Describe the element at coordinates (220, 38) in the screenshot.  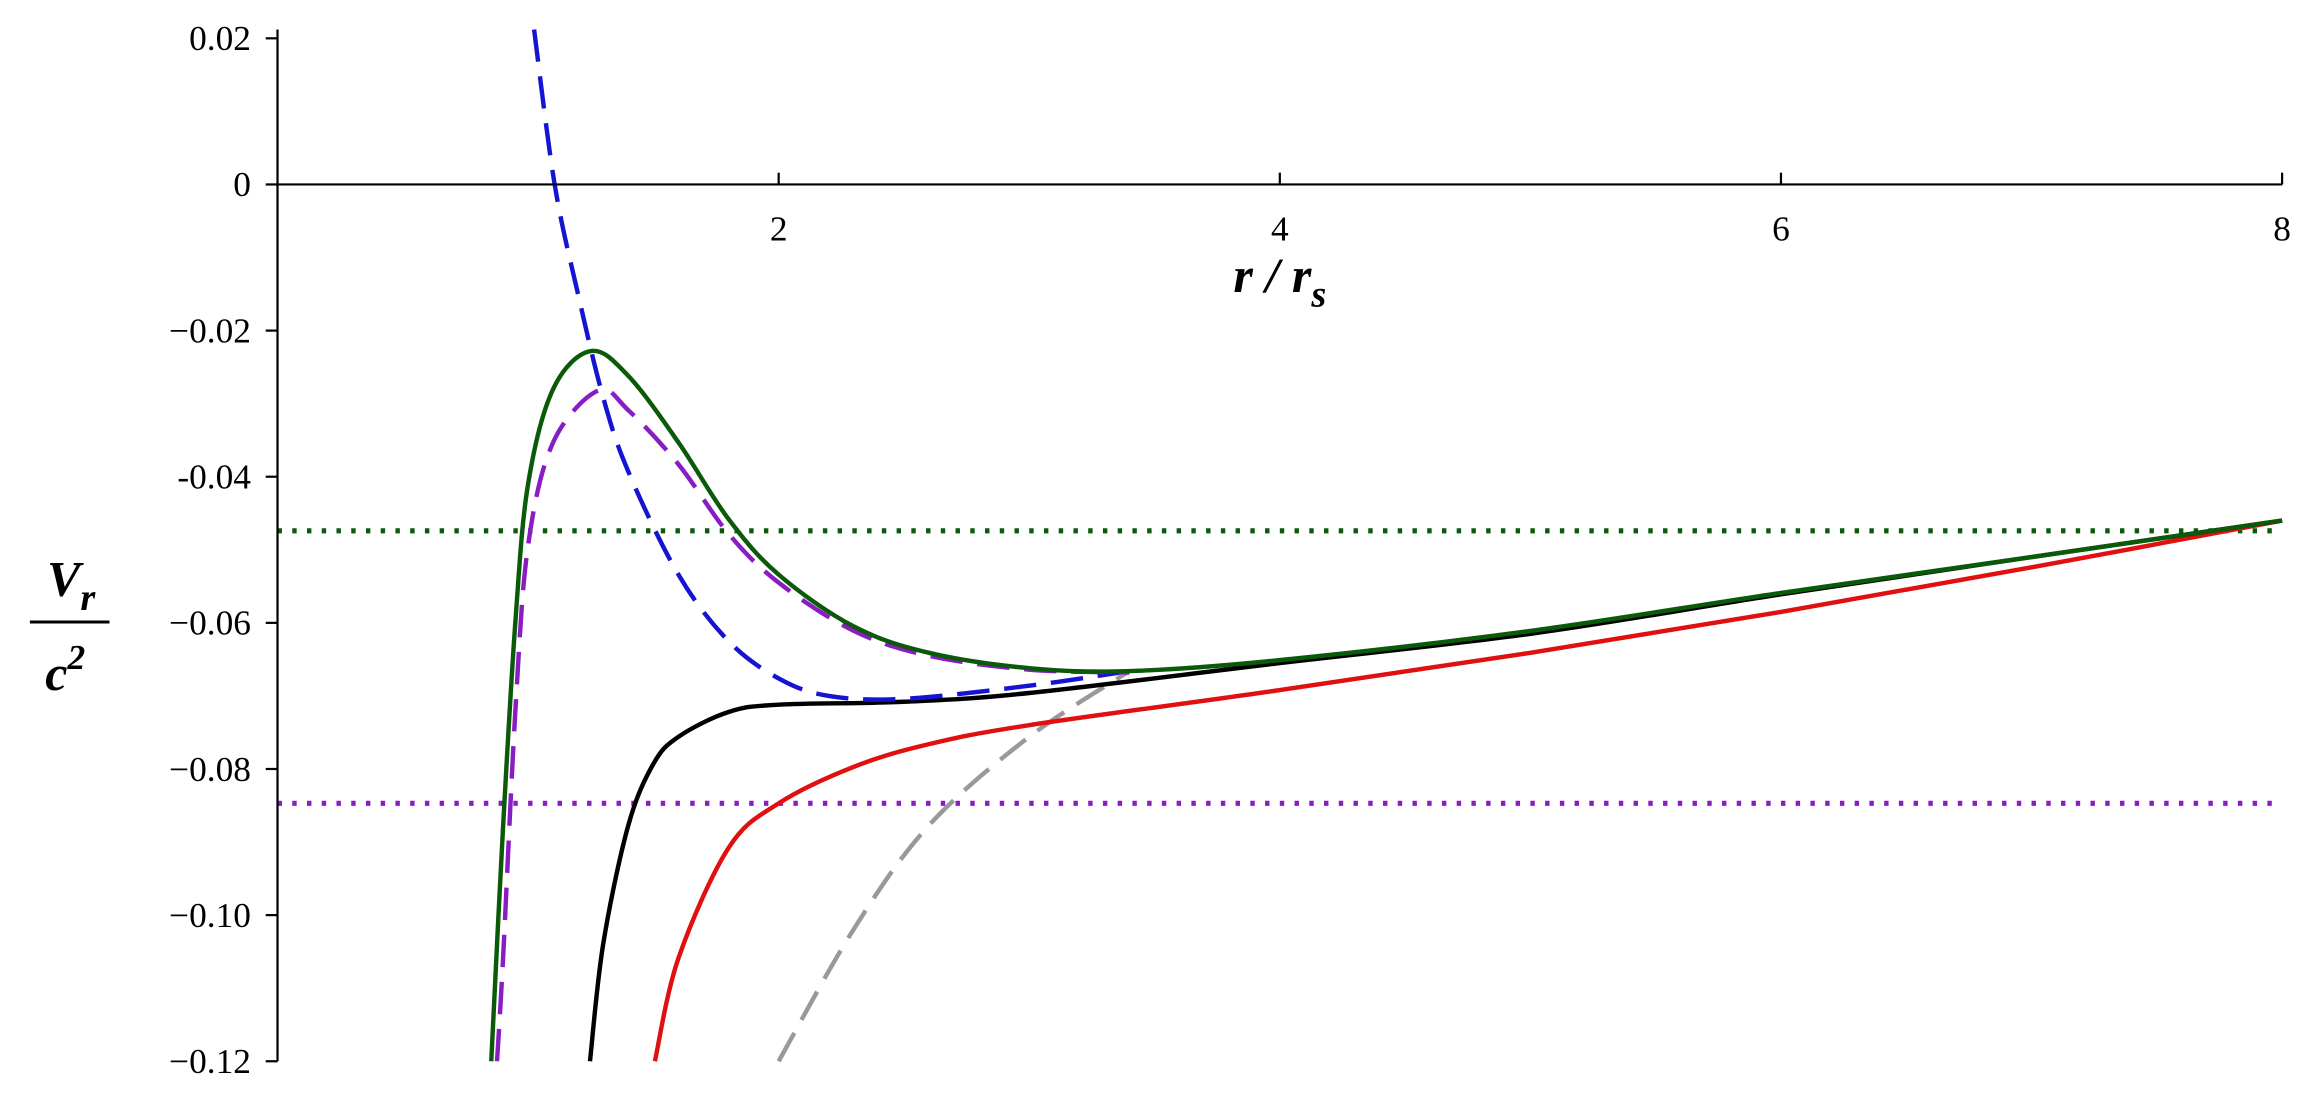
I see `y-tick-label: 0.02` at that location.